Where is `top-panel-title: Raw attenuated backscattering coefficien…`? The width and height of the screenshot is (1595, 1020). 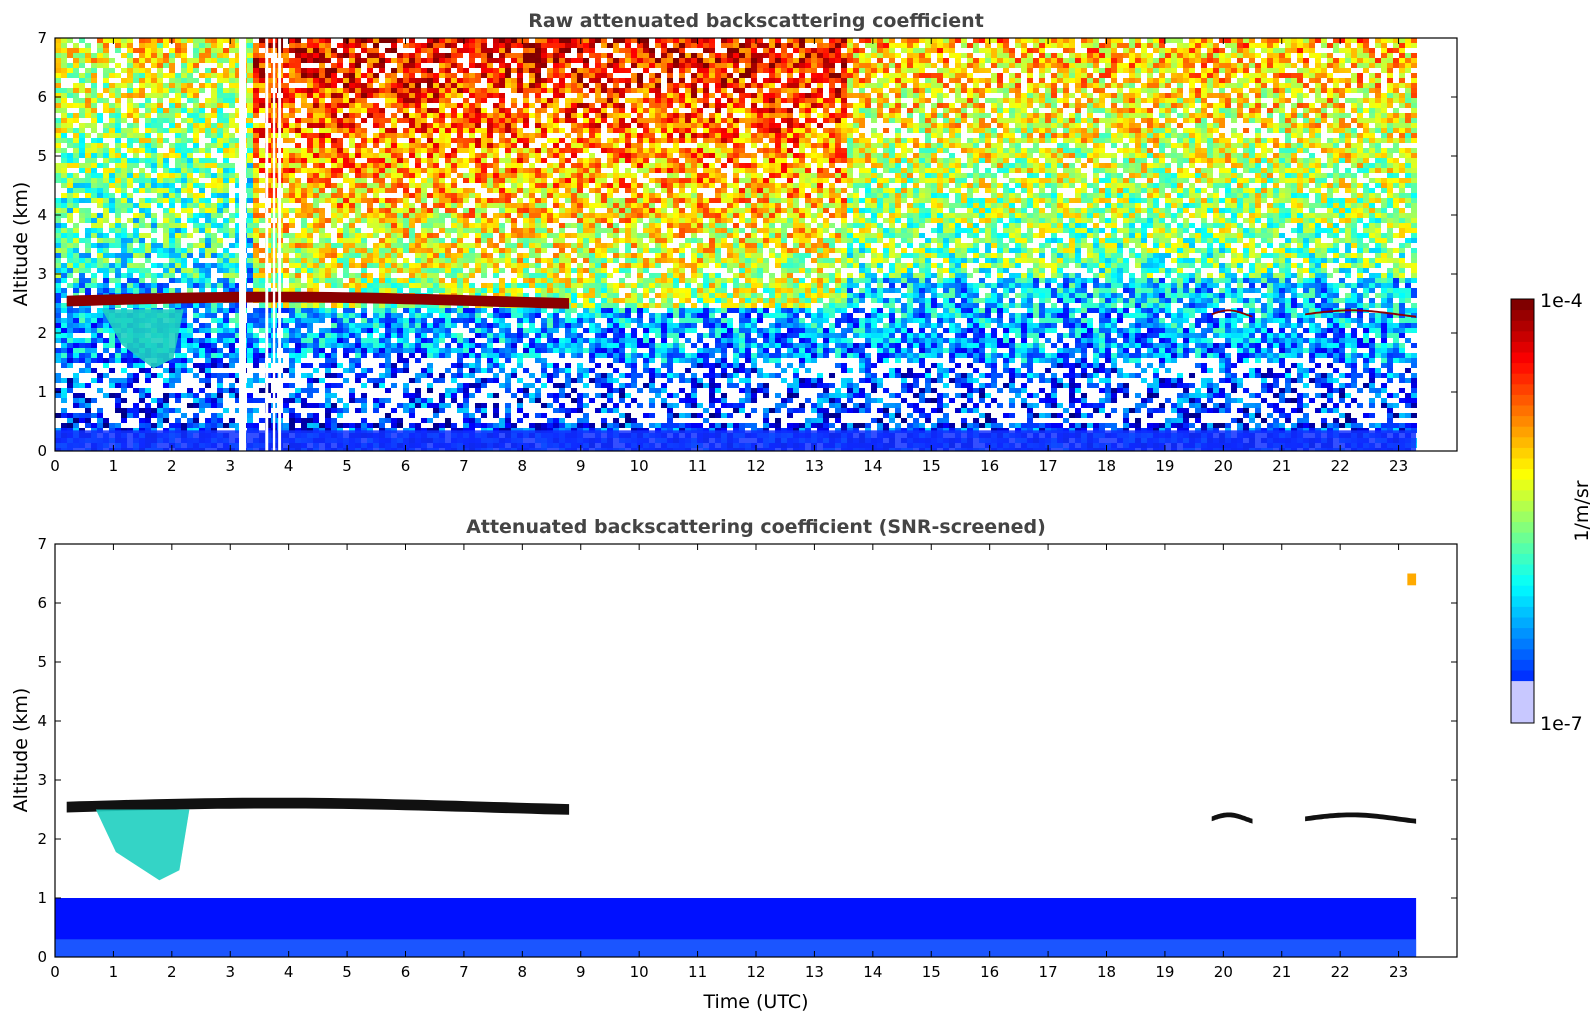 top-panel-title: Raw attenuated backscattering coefficien… is located at coordinates (756, 21).